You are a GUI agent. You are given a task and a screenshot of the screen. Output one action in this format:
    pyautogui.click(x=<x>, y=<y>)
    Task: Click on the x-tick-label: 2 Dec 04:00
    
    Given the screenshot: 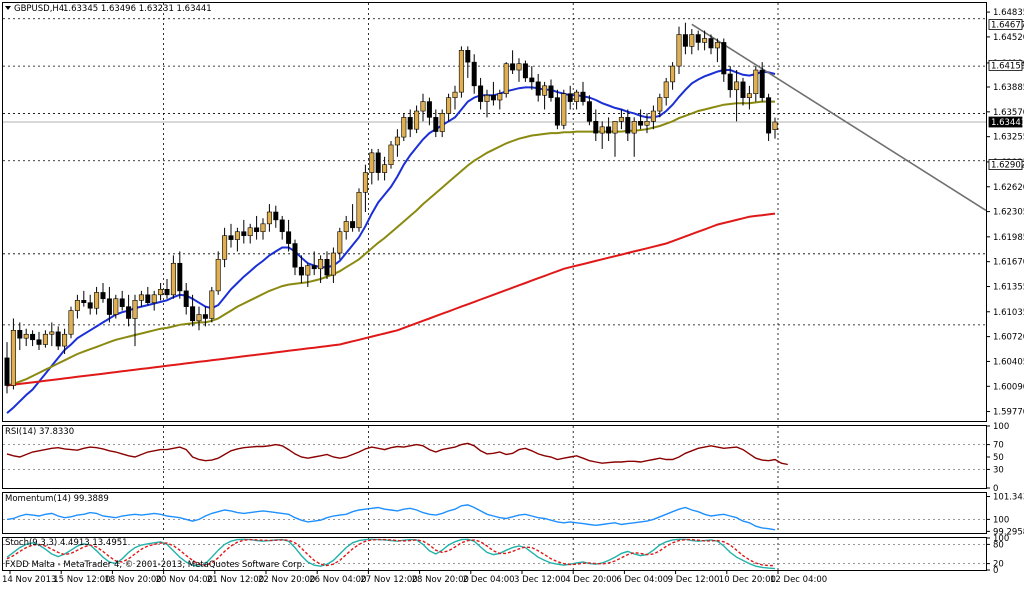 What is the action you would take?
    pyautogui.click(x=489, y=580)
    